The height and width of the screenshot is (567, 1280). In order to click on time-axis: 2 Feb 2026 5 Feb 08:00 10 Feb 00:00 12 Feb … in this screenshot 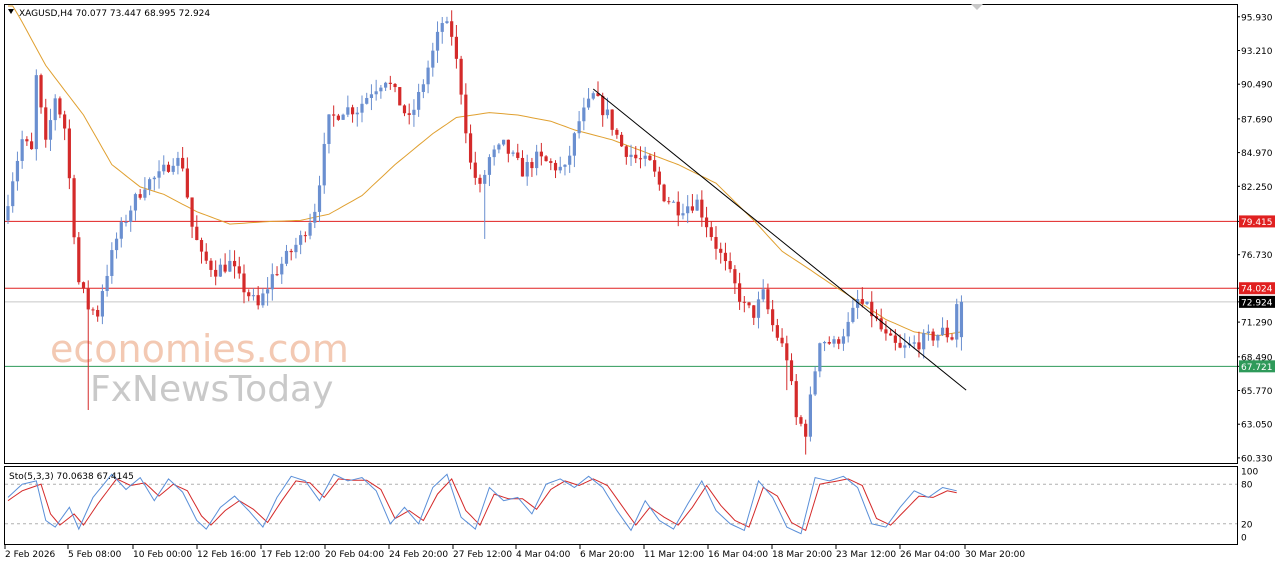, I will do `click(514, 552)`.